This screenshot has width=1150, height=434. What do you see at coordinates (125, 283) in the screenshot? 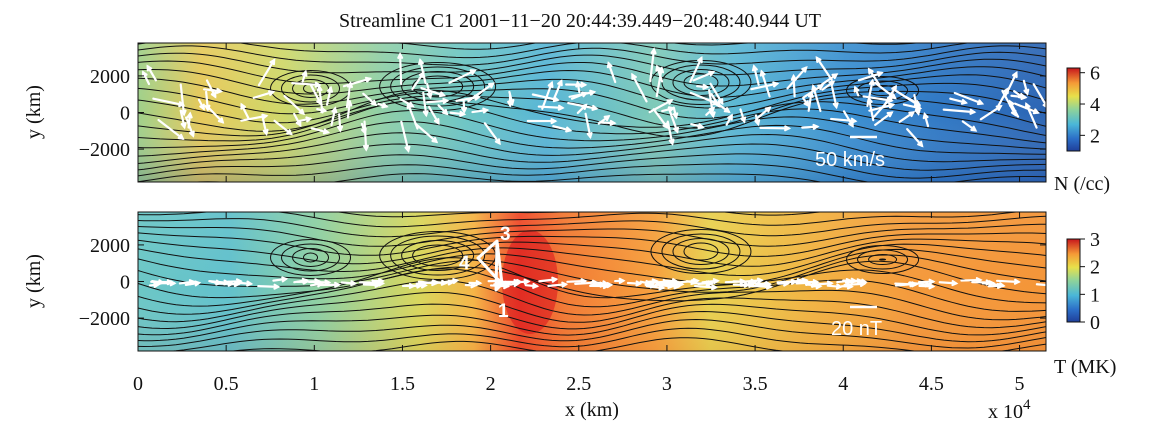
I see `y-tick-label: 0` at bounding box center [125, 283].